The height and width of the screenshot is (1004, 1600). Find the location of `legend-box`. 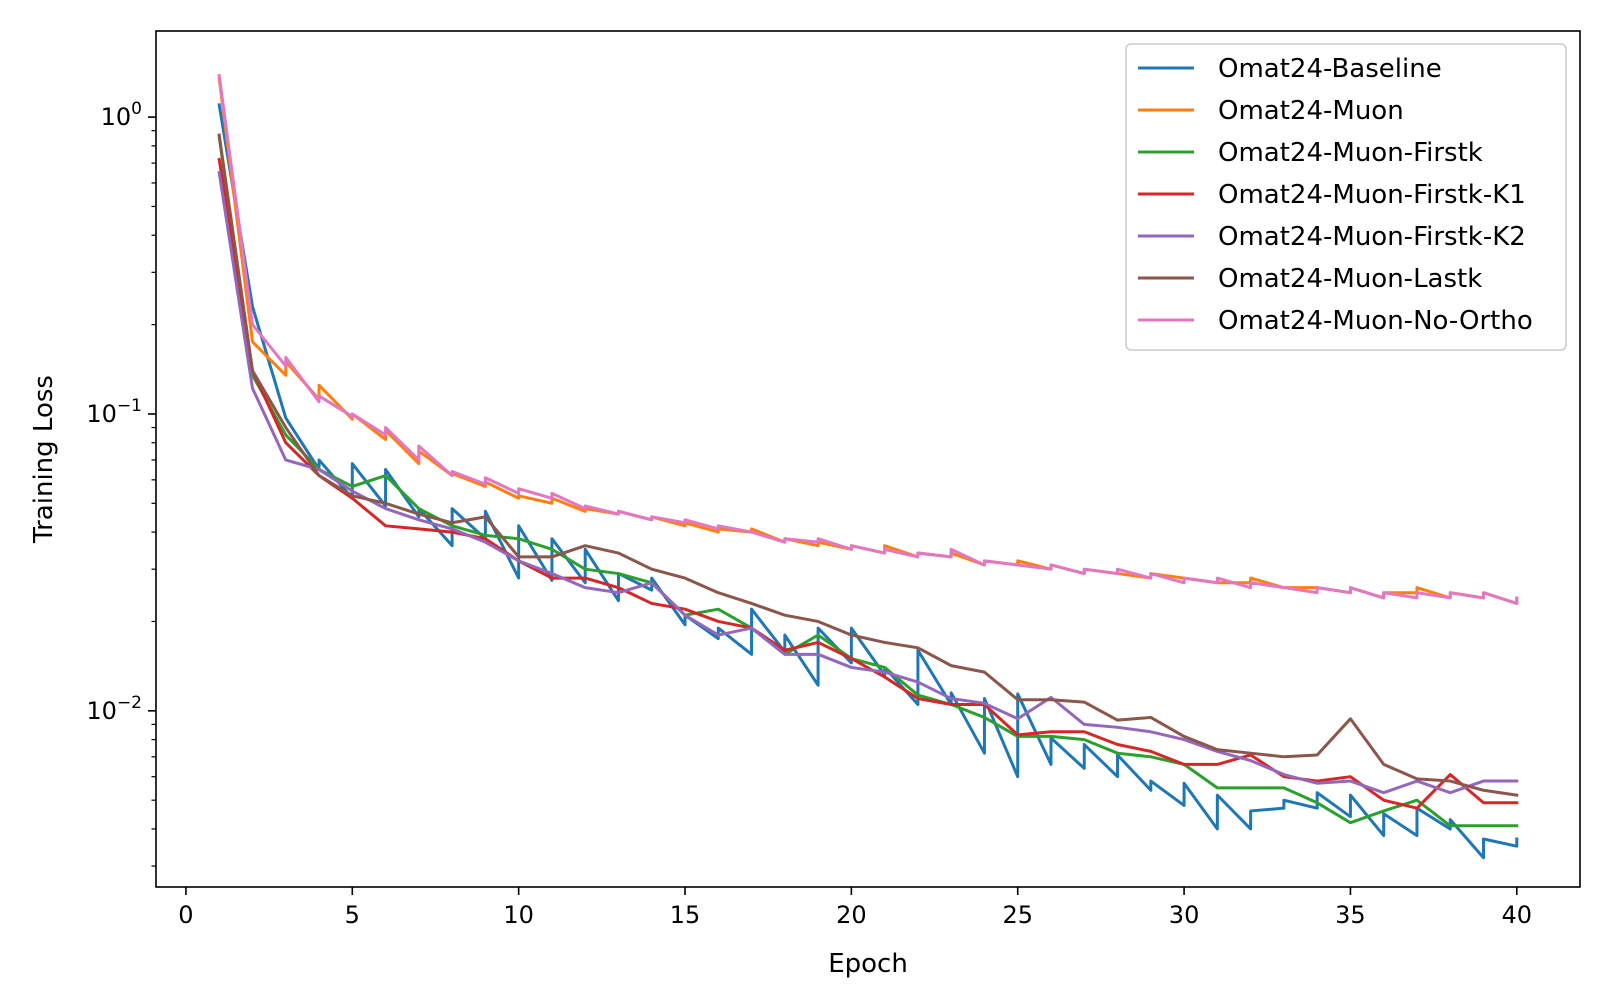

legend-box is located at coordinates (1346, 197).